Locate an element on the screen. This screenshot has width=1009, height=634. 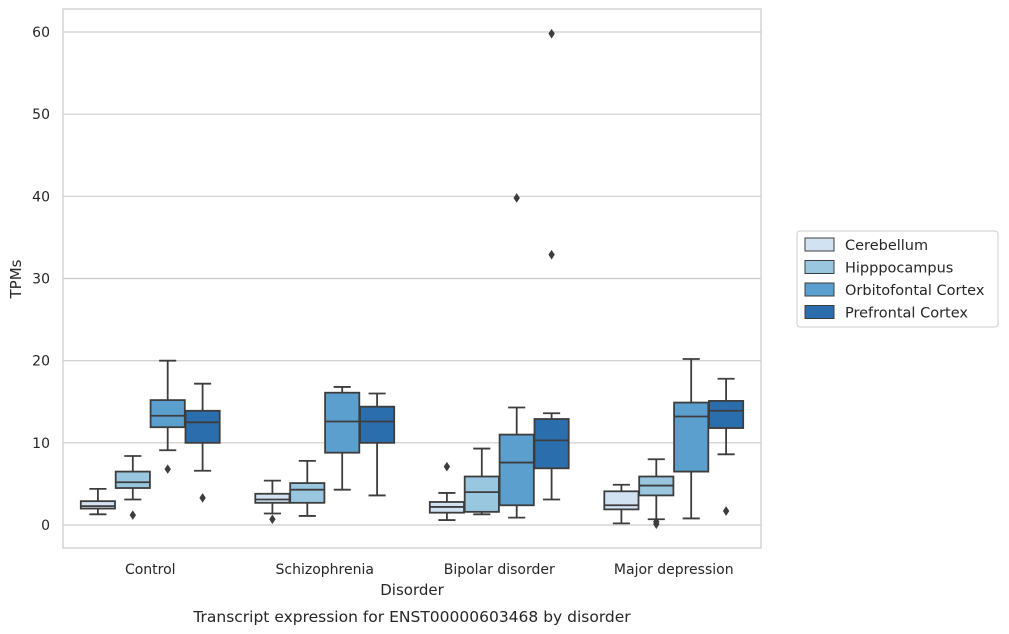
x-tick-label: Control is located at coordinates (150, 570).